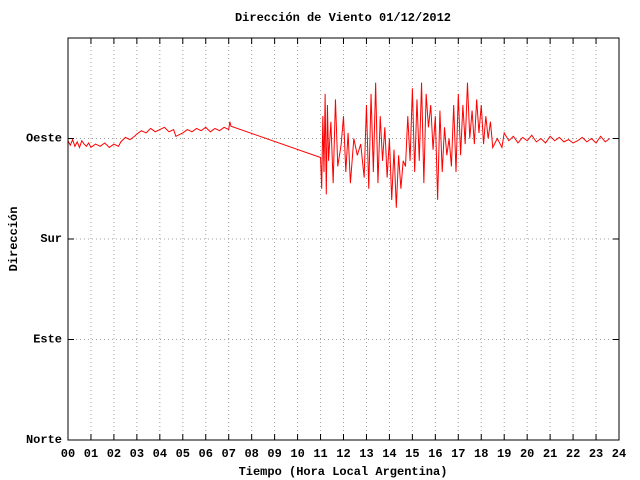 Image resolution: width=640 pixels, height=480 pixels. Describe the element at coordinates (596, 454) in the screenshot. I see `x-tick-label: 23` at that location.